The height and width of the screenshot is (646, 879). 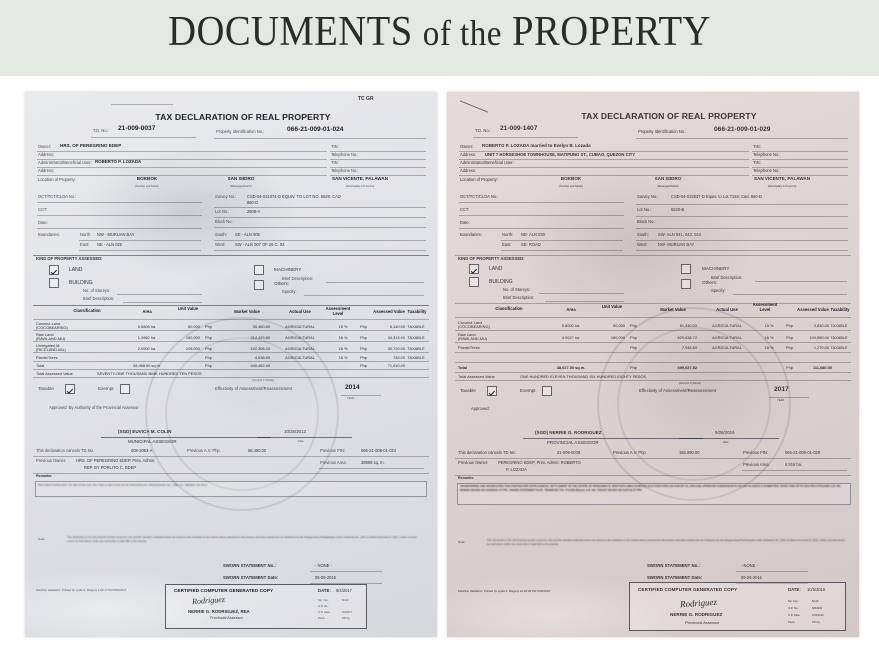 I want to click on prev-owner-value: PEREGRINO EDEP, Prev. Admin: ROBERTO, so click(x=539, y=462).